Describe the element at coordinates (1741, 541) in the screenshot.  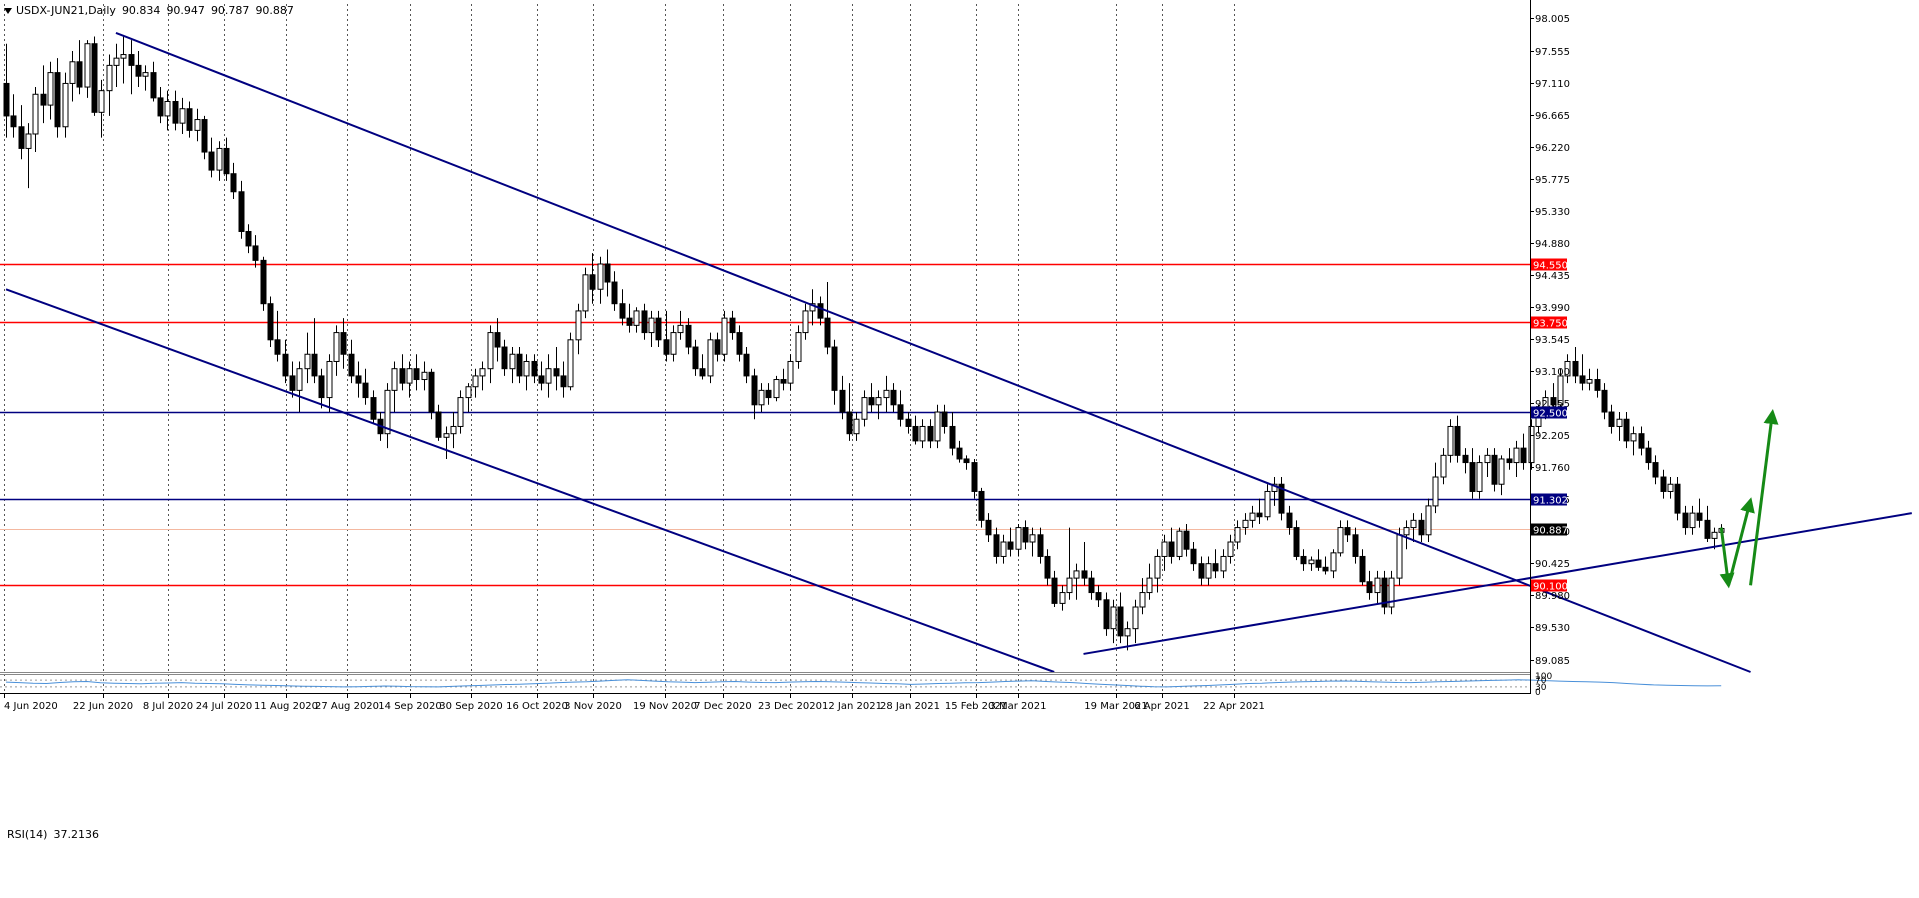
I see `projection-arrow` at that location.